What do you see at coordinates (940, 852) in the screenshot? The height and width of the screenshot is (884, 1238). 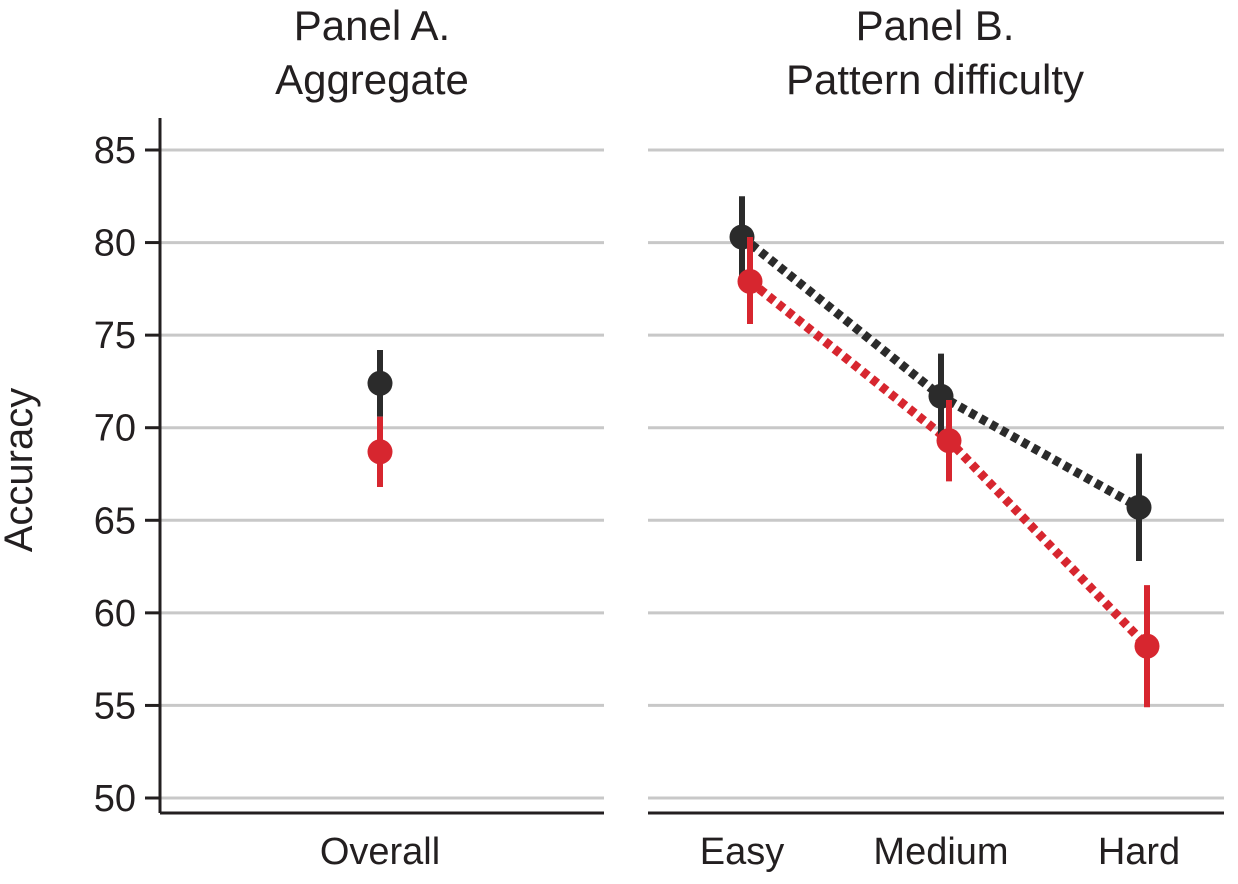 I see `panel-b-x-tick-label-medium: Medium` at bounding box center [940, 852].